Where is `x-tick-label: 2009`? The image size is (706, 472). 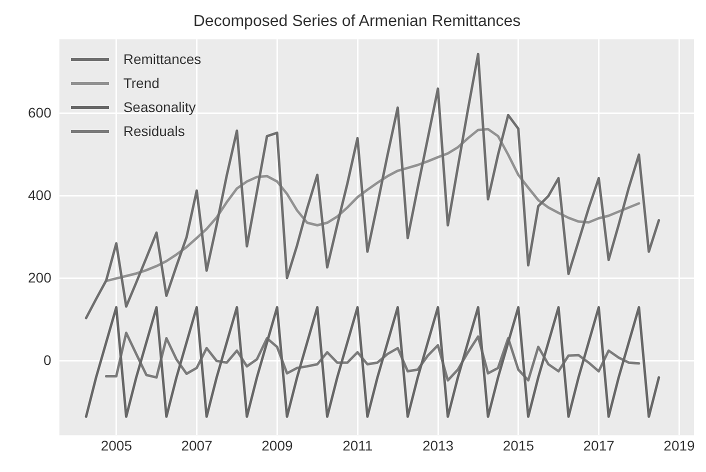 x-tick-label: 2009 is located at coordinates (277, 445).